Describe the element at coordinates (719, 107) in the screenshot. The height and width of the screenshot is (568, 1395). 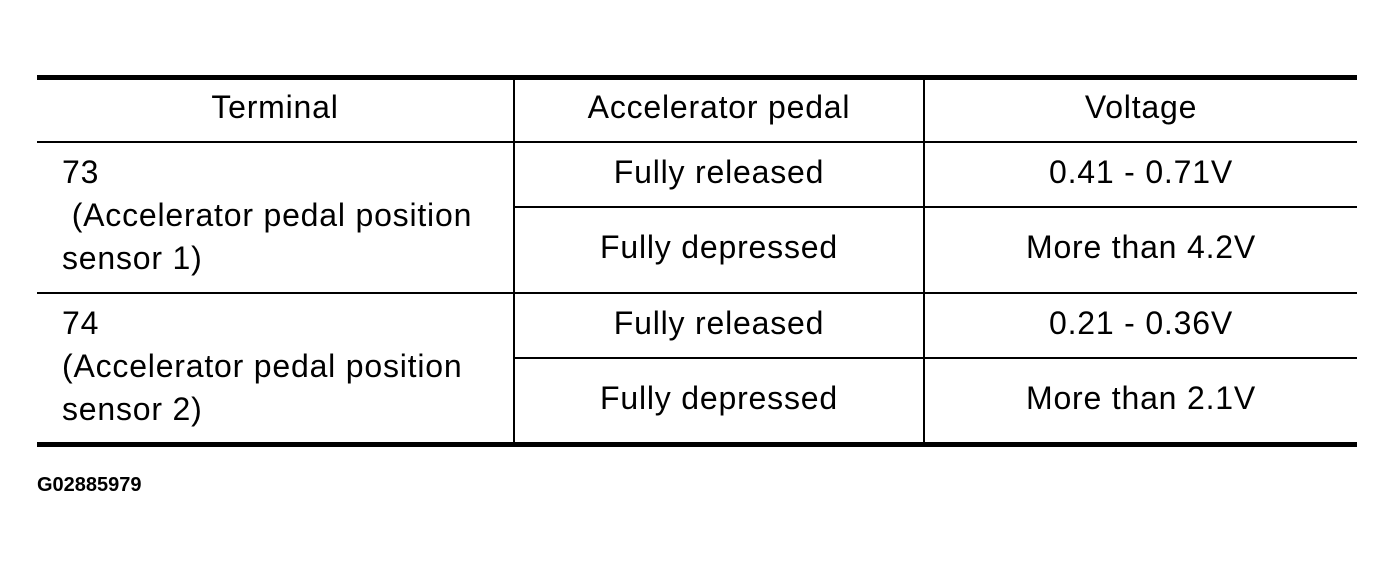
I see `header-accelerator-pedal: Accelerator pedal` at that location.